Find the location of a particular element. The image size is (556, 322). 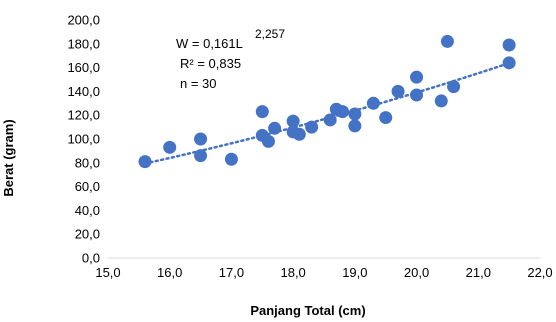

y-tick-label: 180,0 is located at coordinates (83, 43).